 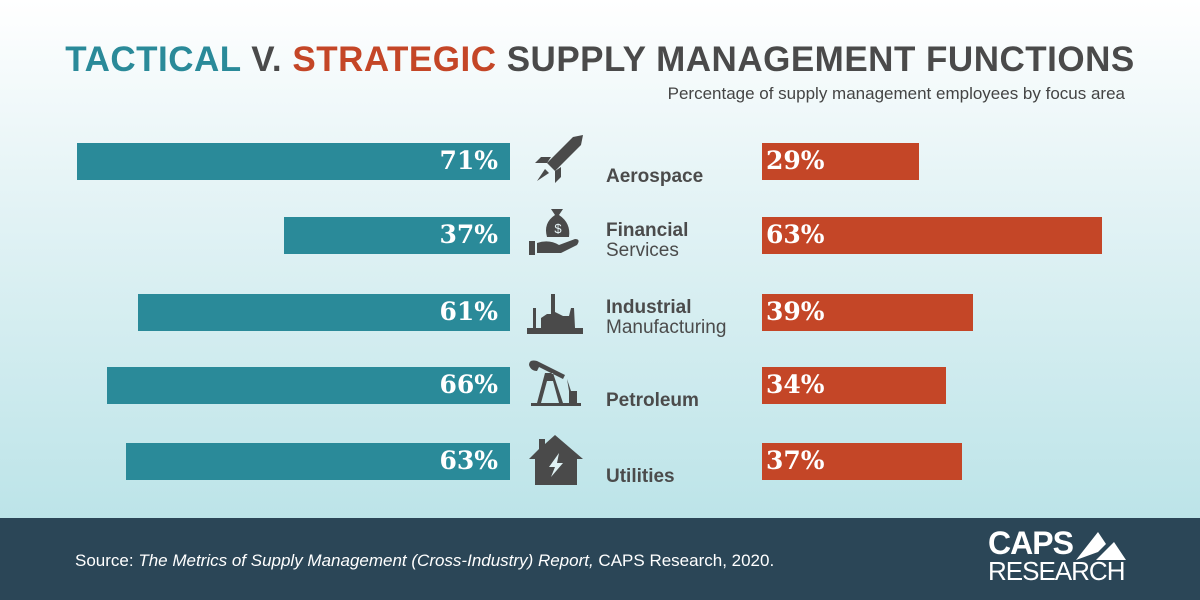 What do you see at coordinates (317, 461) in the screenshot?
I see `tactical-bar: 63%` at bounding box center [317, 461].